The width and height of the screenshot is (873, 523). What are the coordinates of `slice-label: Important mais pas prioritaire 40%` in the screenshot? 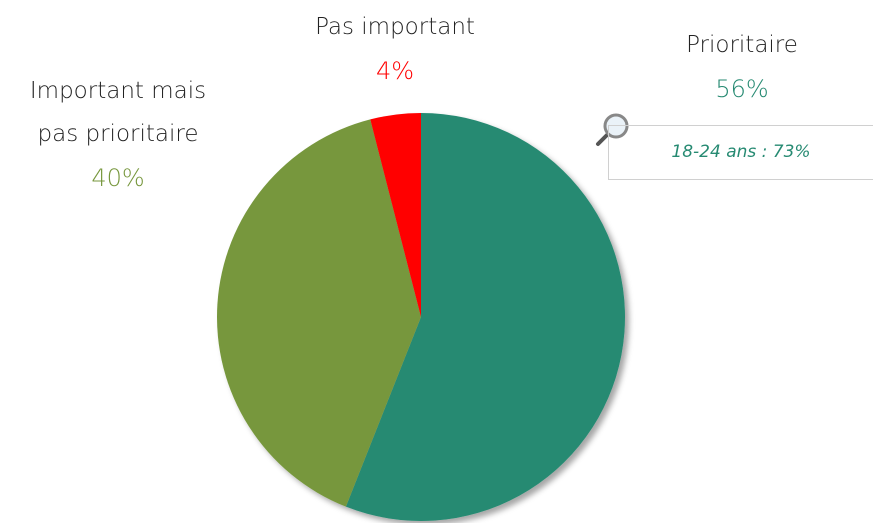 It's located at (118, 135).